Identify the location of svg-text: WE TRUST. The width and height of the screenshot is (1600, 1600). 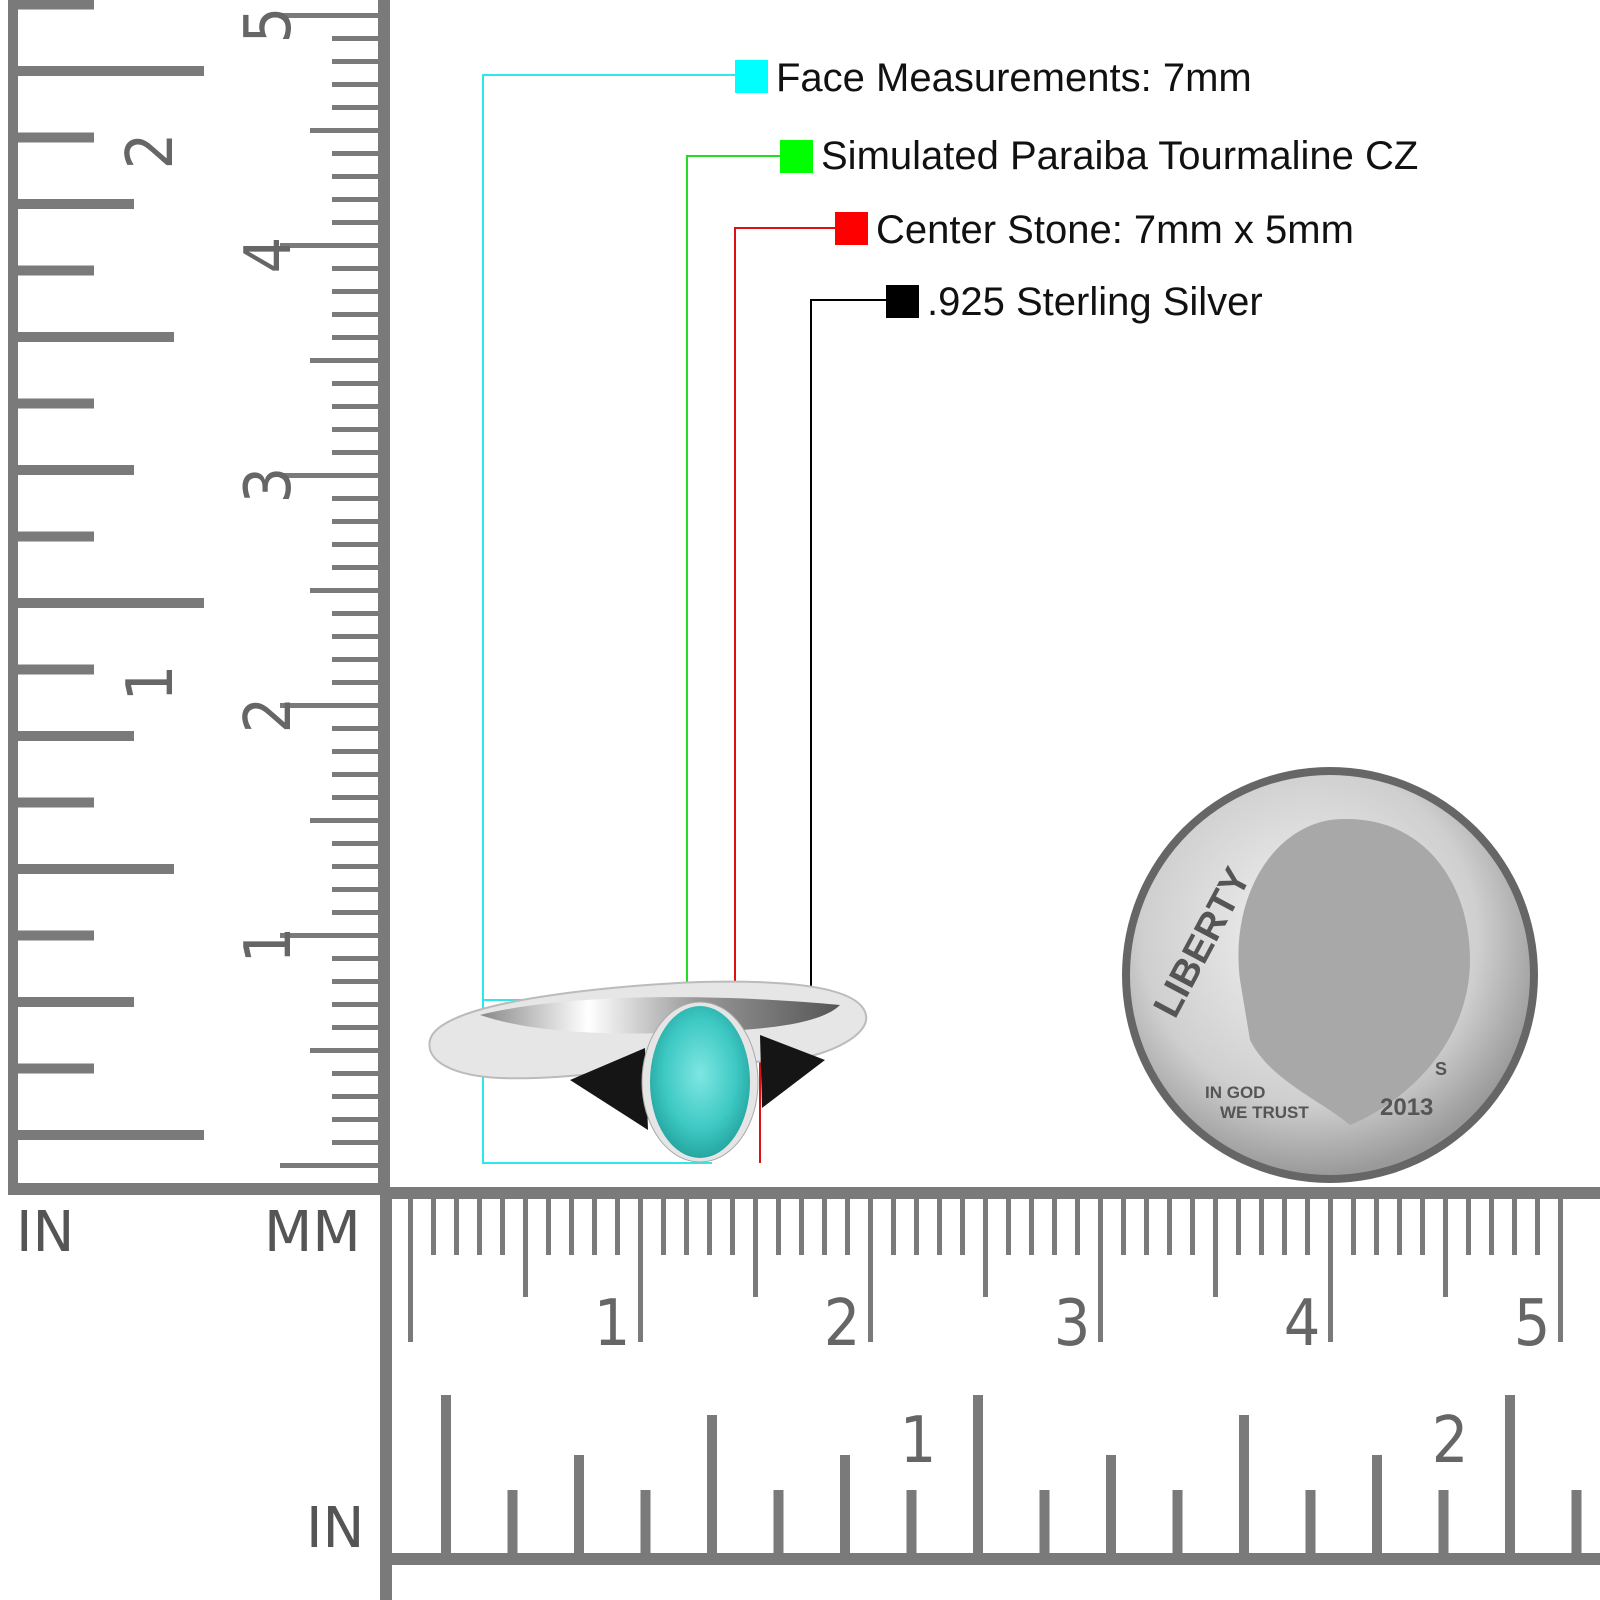
(1264, 1112).